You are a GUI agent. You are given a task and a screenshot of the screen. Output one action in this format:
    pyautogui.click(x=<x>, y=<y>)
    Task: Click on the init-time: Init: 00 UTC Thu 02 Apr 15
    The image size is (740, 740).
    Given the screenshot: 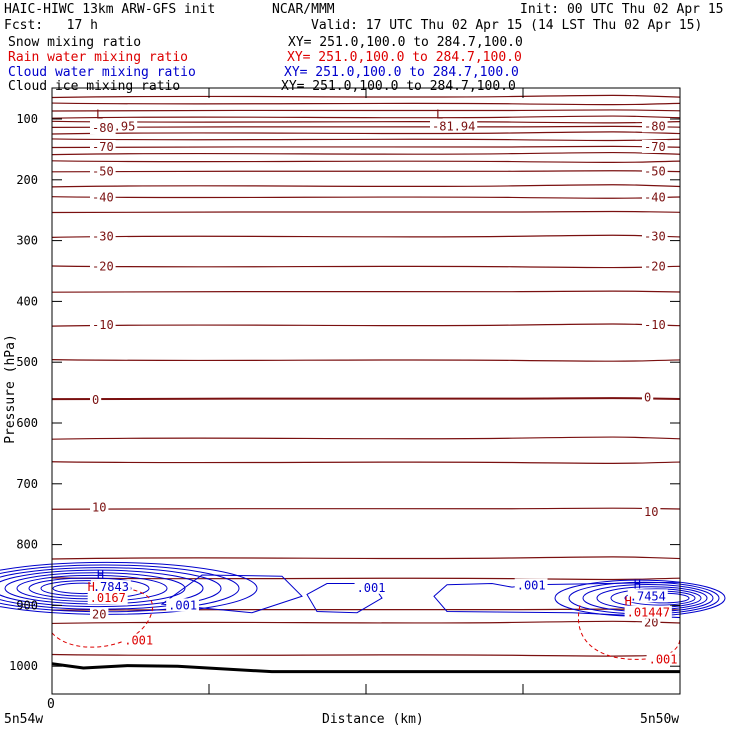 What is the action you would take?
    pyautogui.click(x=622, y=9)
    